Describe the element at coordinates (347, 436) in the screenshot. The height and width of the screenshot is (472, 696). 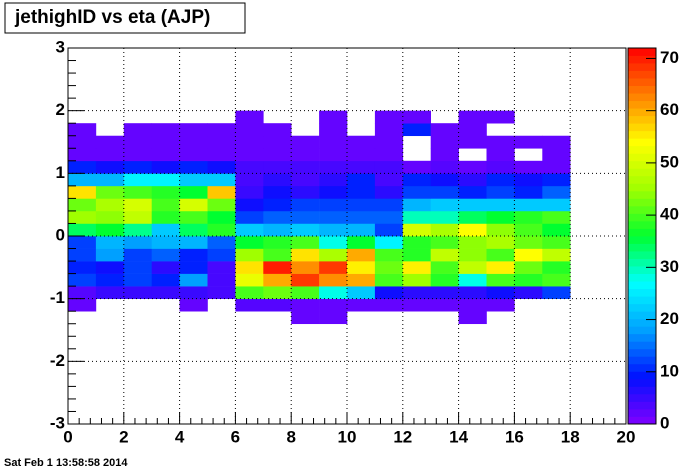
I see `x-tick-label: 10` at that location.